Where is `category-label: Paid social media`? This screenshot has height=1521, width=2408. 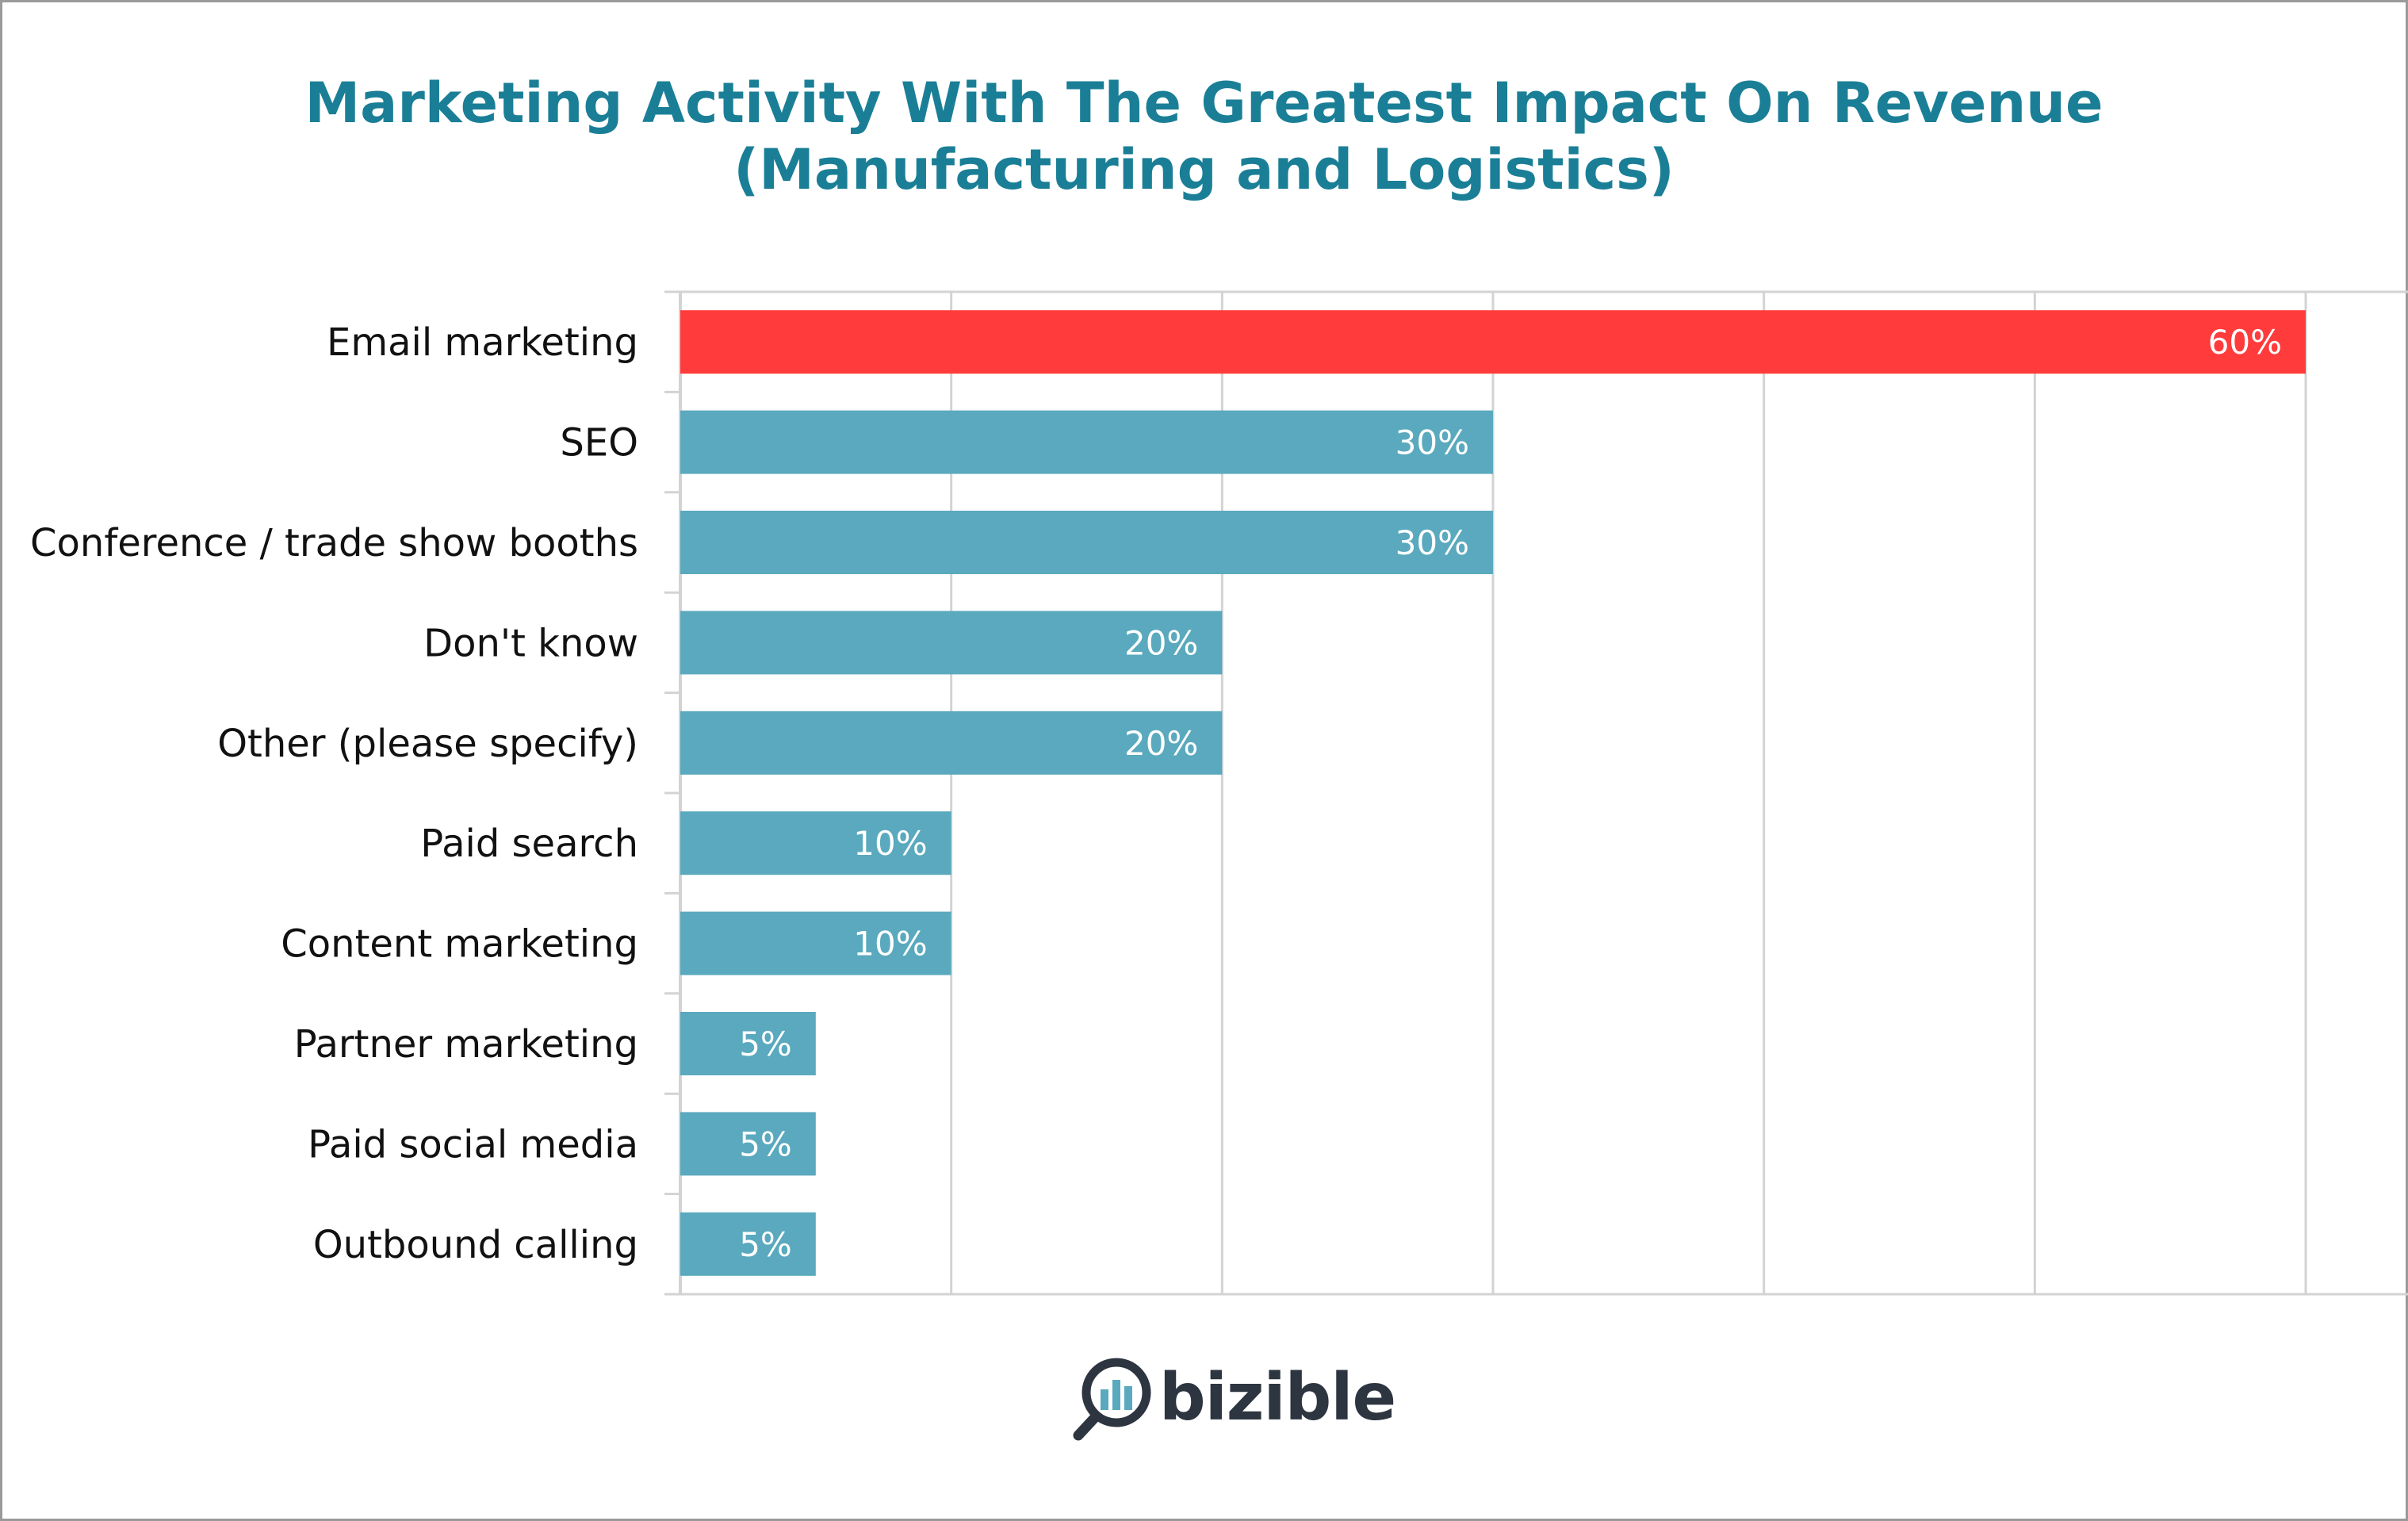
category-label: Paid social media is located at coordinates (473, 1144).